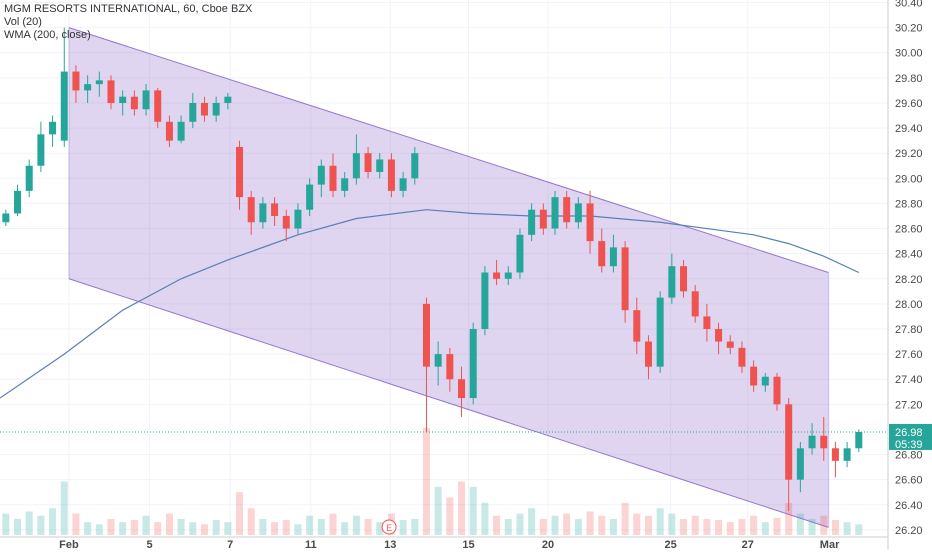 The height and width of the screenshot is (555, 932). Describe the element at coordinates (47, 35) in the screenshot. I see `indicator-label: WMA (200, close)` at that location.